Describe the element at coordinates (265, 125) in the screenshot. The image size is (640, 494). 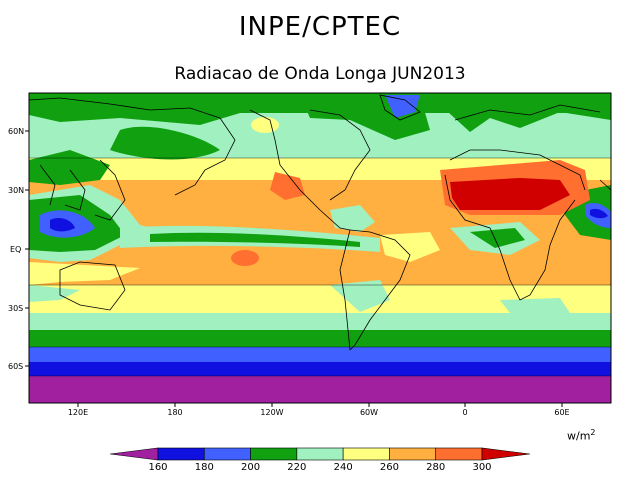
I see `patch-alaska-yellow` at that location.